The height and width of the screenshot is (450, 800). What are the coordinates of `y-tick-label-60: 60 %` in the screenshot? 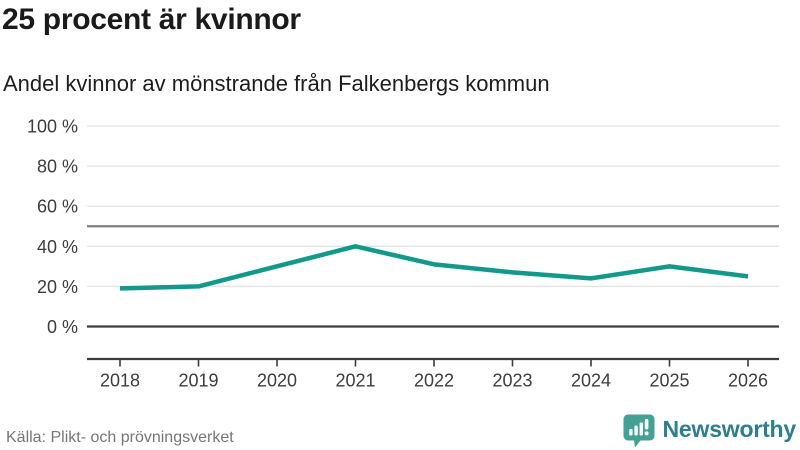 It's located at (57, 207).